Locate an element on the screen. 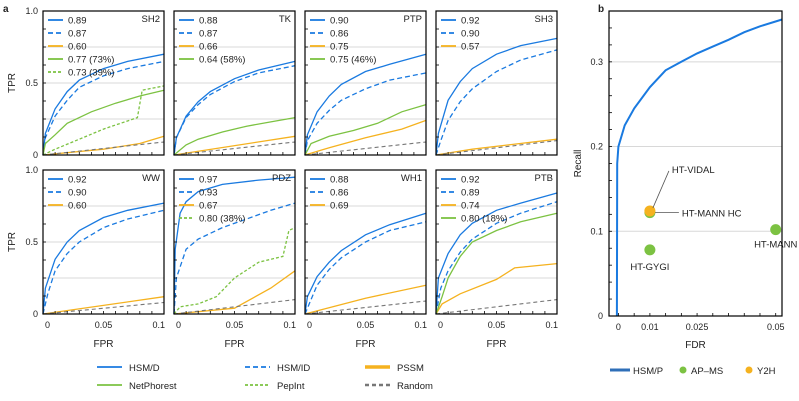  legend-label: HSM/P is located at coordinates (648, 371).